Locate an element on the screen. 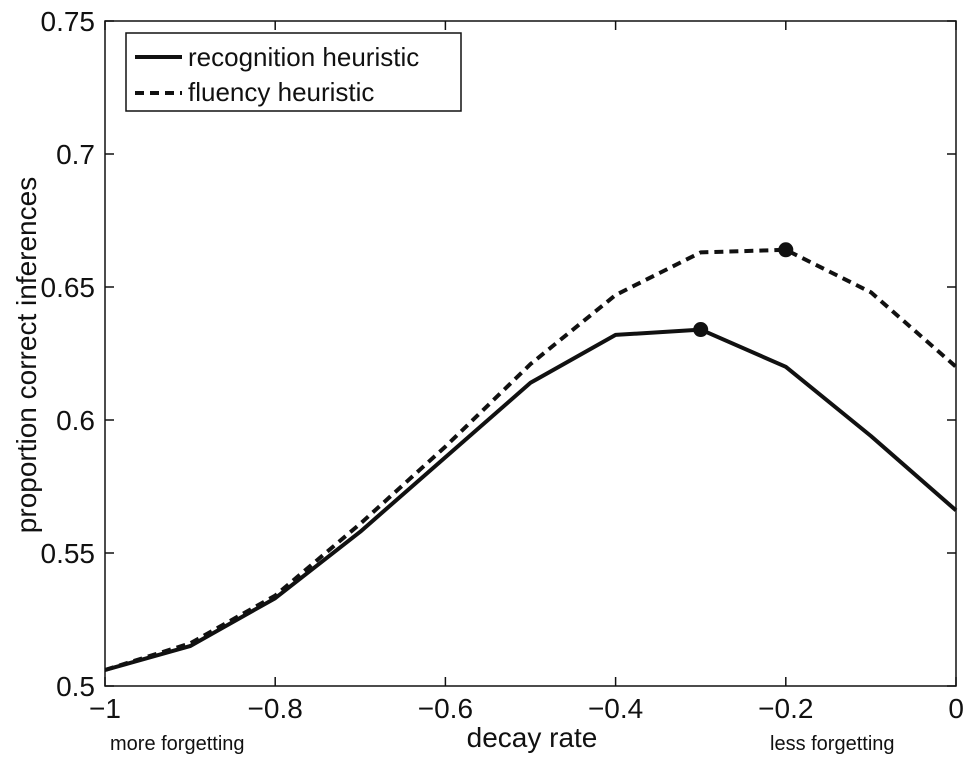 The height and width of the screenshot is (757, 965). legend: recognition heuristic fluency heuristic is located at coordinates (293, 72).